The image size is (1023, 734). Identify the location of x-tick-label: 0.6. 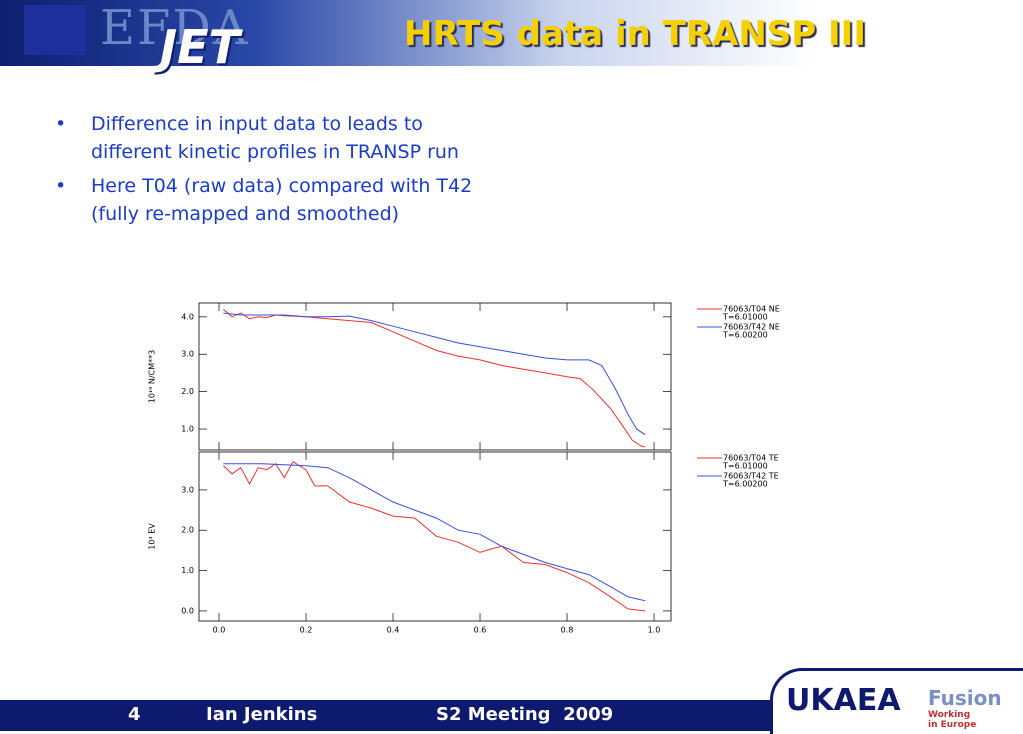
(480, 630).